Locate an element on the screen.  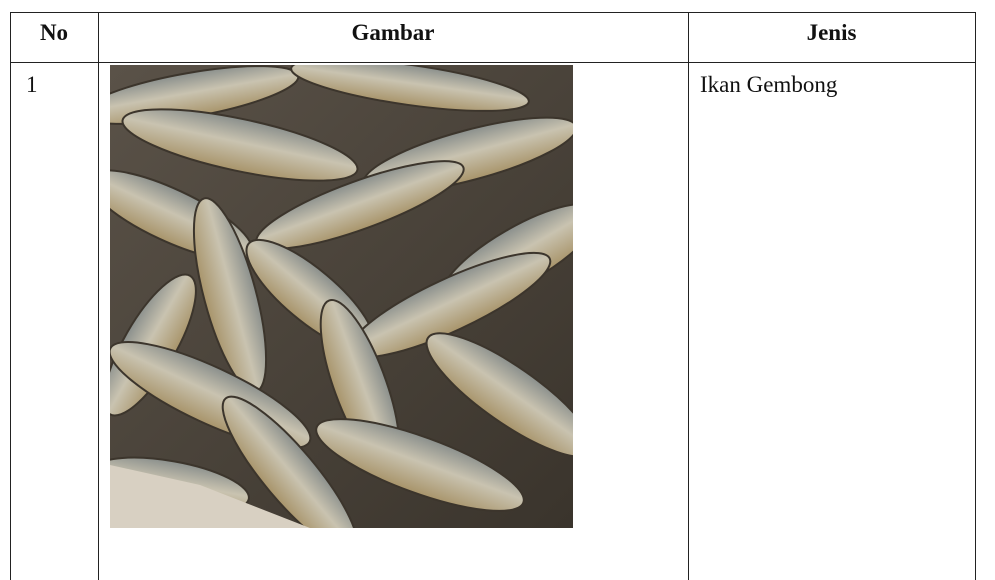
header-cell: Jenis is located at coordinates (831, 32).